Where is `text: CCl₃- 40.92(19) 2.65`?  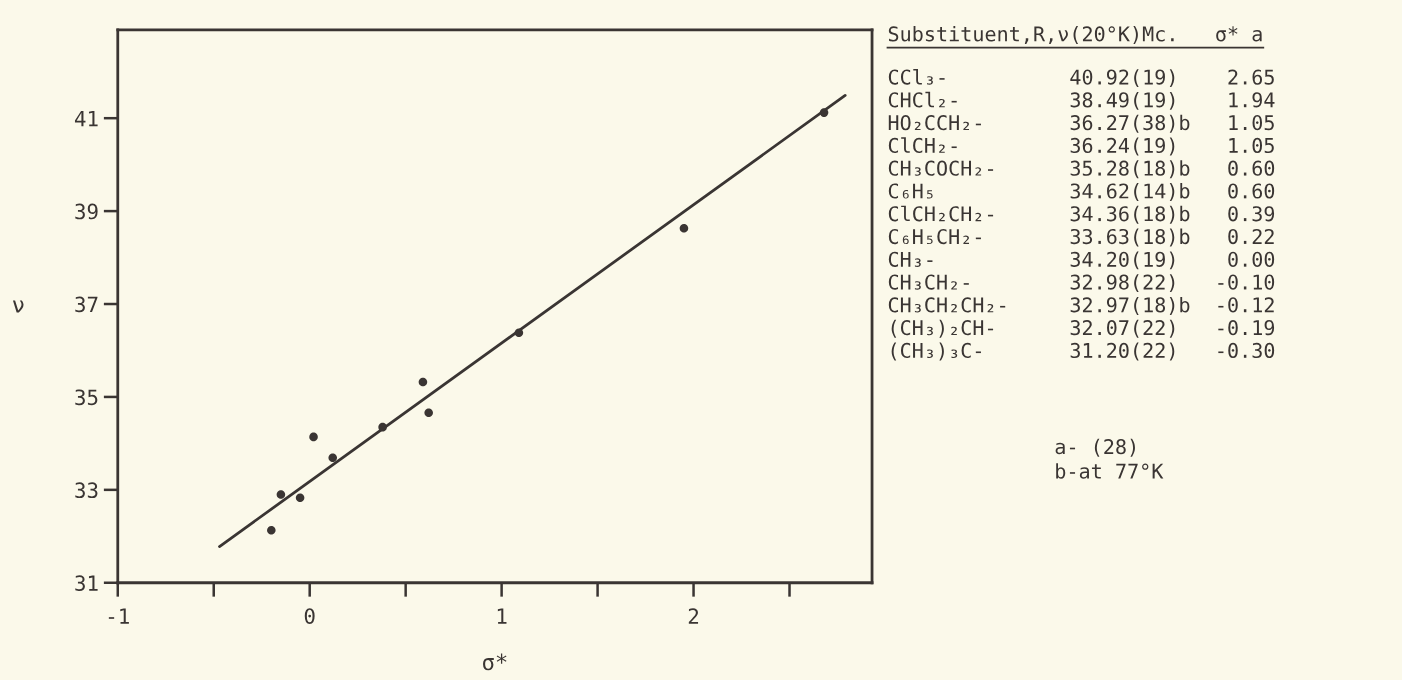
text: CCl₃- 40.92(19) 2.65 is located at coordinates (1081, 78).